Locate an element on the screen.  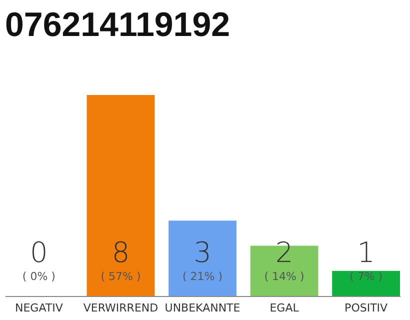
annotation: ( 0% ) is located at coordinates (39, 276).